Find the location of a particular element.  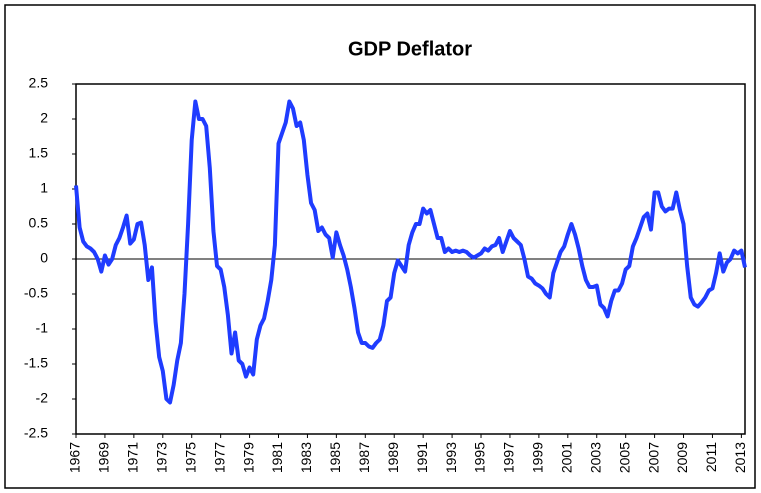

x-tick-label: 1989 is located at coordinates (393, 457).